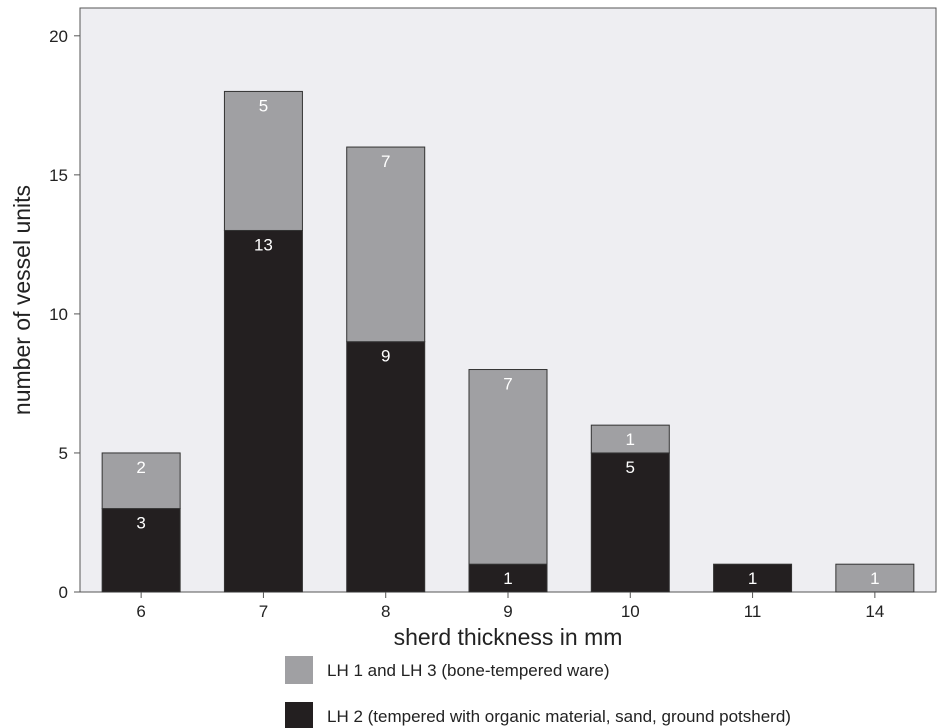 Image resolution: width=938 pixels, height=728 pixels. What do you see at coordinates (507, 611) in the screenshot?
I see `x-tick-label: 9` at bounding box center [507, 611].